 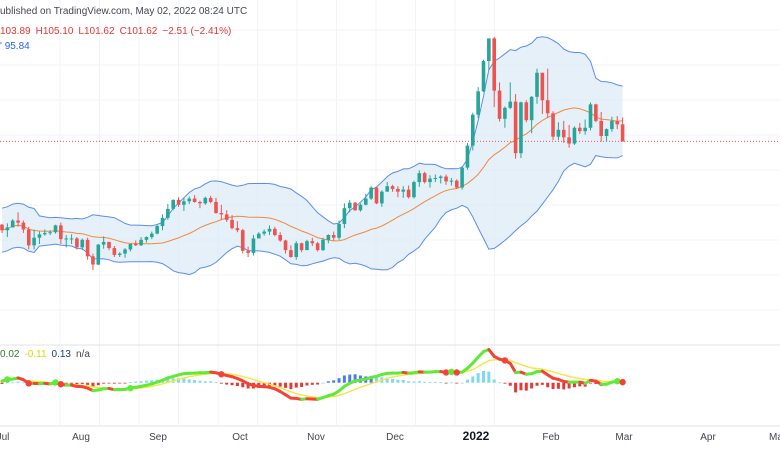 What do you see at coordinates (312, 374) in the screenshot?
I see `indicator-main-line` at bounding box center [312, 374].